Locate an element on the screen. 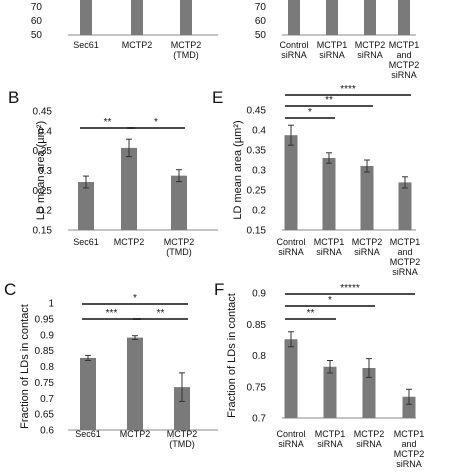 The image size is (474, 474). y-tick-label: 0.4 is located at coordinates (259, 131).